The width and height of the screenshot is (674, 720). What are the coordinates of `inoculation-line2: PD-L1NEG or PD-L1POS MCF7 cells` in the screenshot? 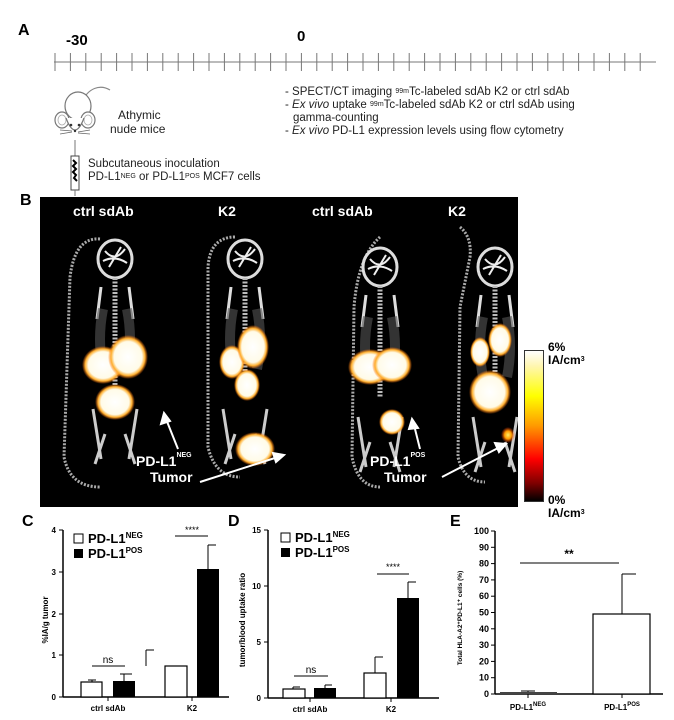 It's located at (174, 177).